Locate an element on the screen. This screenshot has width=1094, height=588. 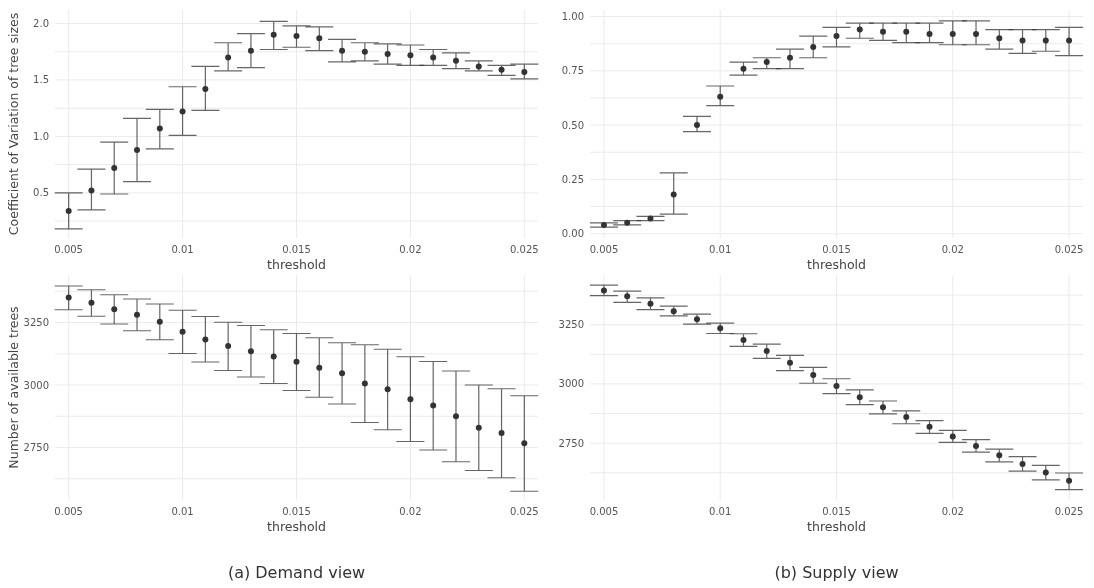
text: (a) Demand view is located at coordinates (296, 572).